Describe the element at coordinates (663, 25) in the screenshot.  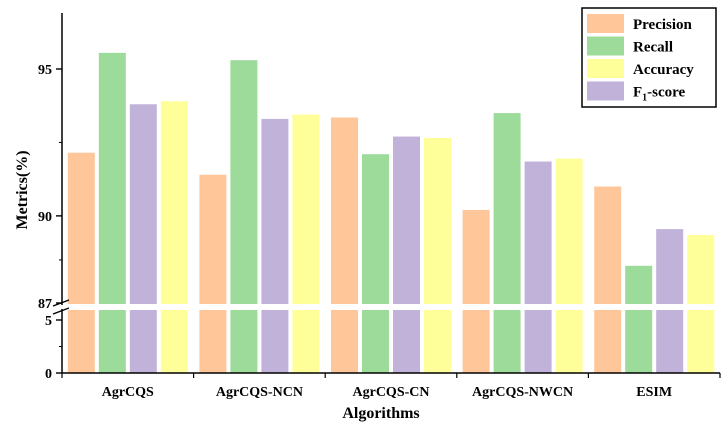
I see `legend-label: Precision` at that location.